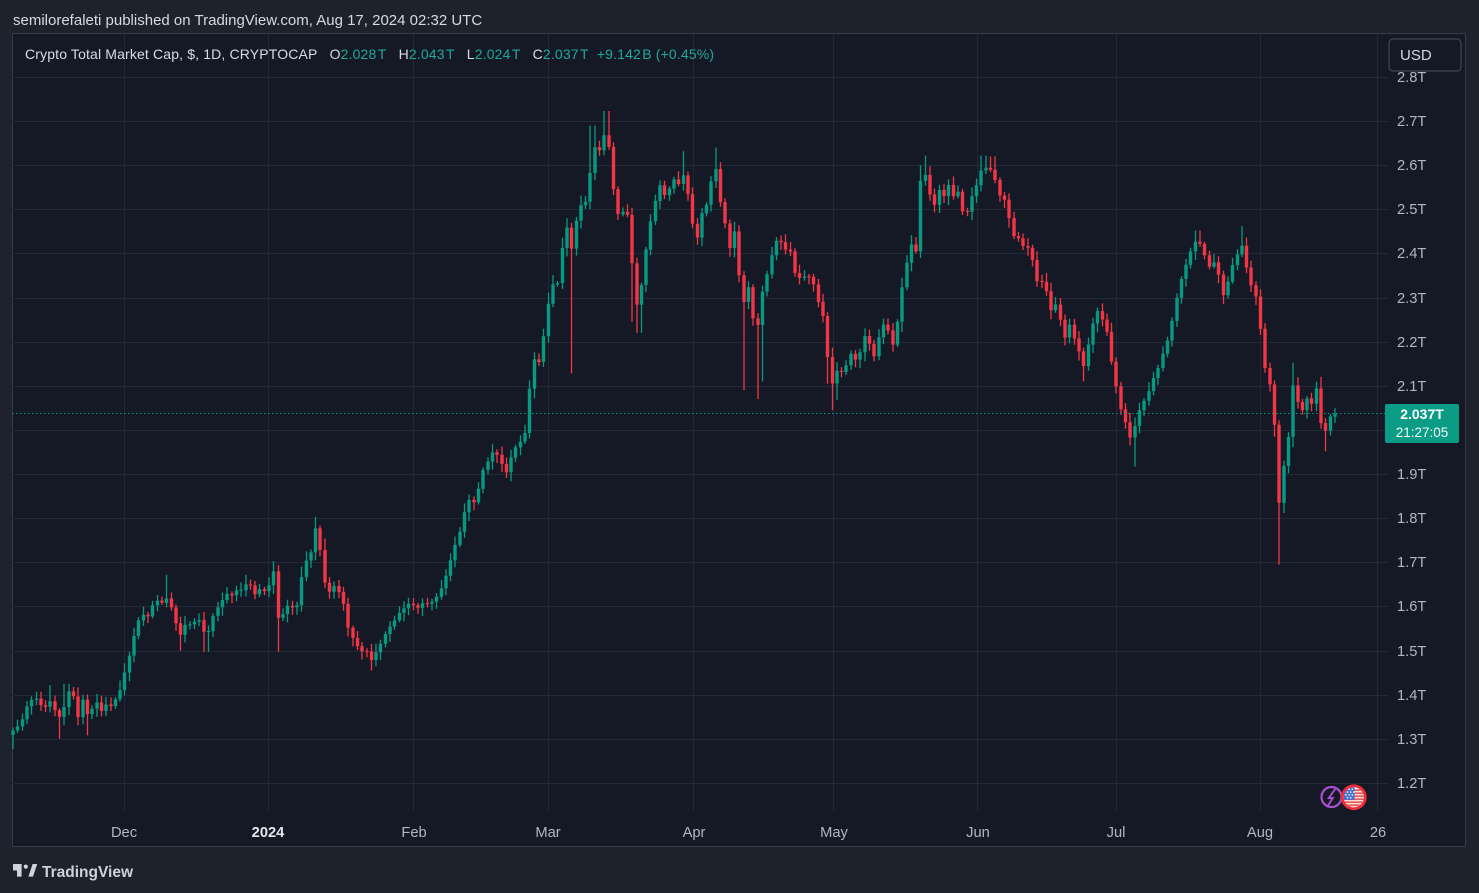  What do you see at coordinates (88, 872) in the screenshot?
I see `svg-text: TradingView` at bounding box center [88, 872].